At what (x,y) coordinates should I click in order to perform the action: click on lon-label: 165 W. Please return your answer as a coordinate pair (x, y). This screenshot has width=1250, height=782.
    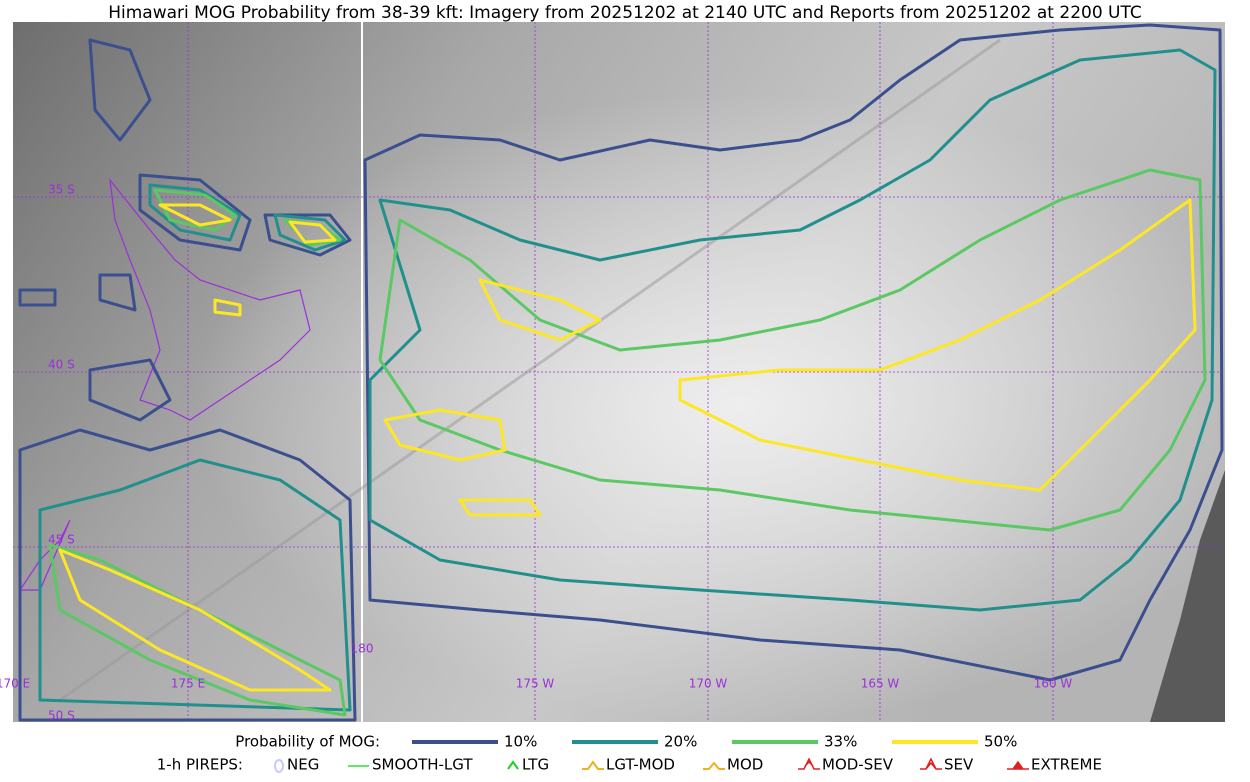
    Looking at the image, I should click on (880, 684).